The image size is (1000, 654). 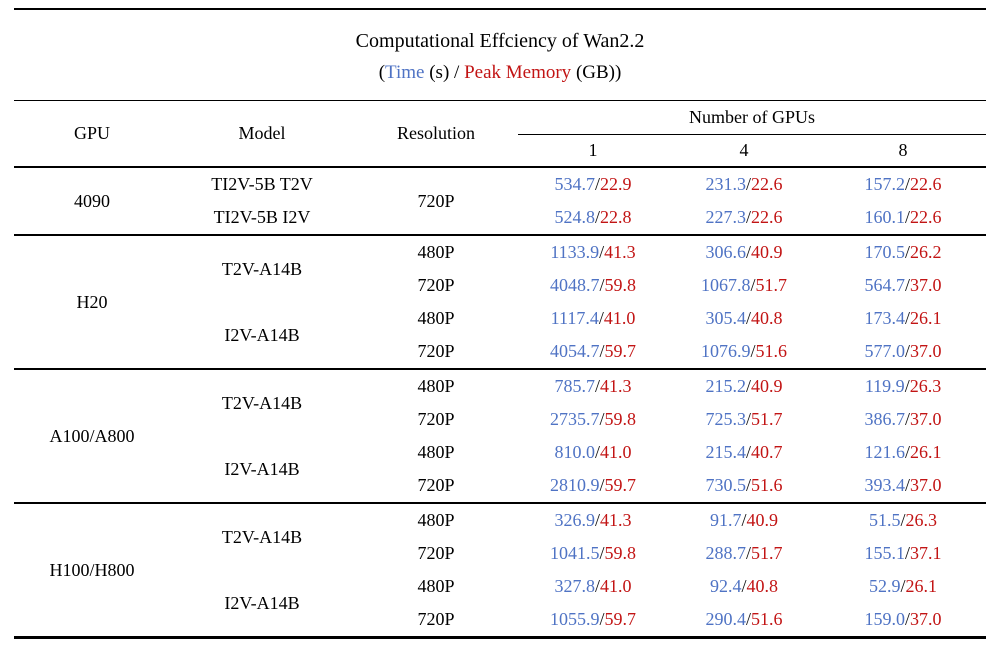 I want to click on gpu-cell: H20, so click(x=92, y=301).